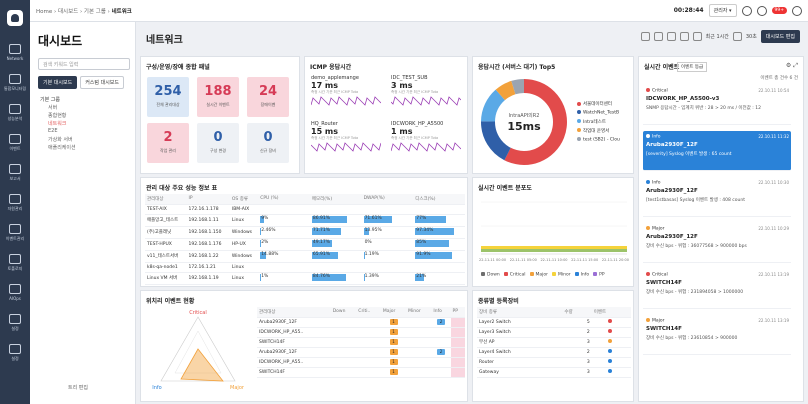  What do you see at coordinates (554, 362) in the screenshot?
I see `table-row: Router 3` at bounding box center [554, 362].